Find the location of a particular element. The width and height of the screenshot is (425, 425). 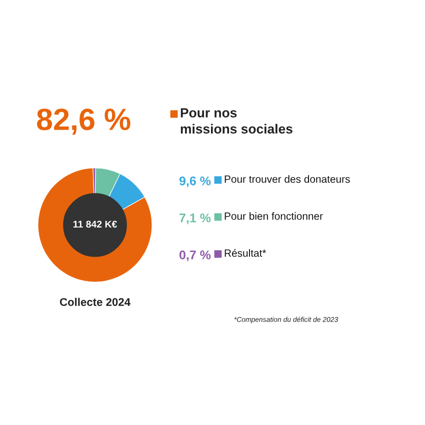

legend-label: Pour nos missions sociales is located at coordinates (236, 121).